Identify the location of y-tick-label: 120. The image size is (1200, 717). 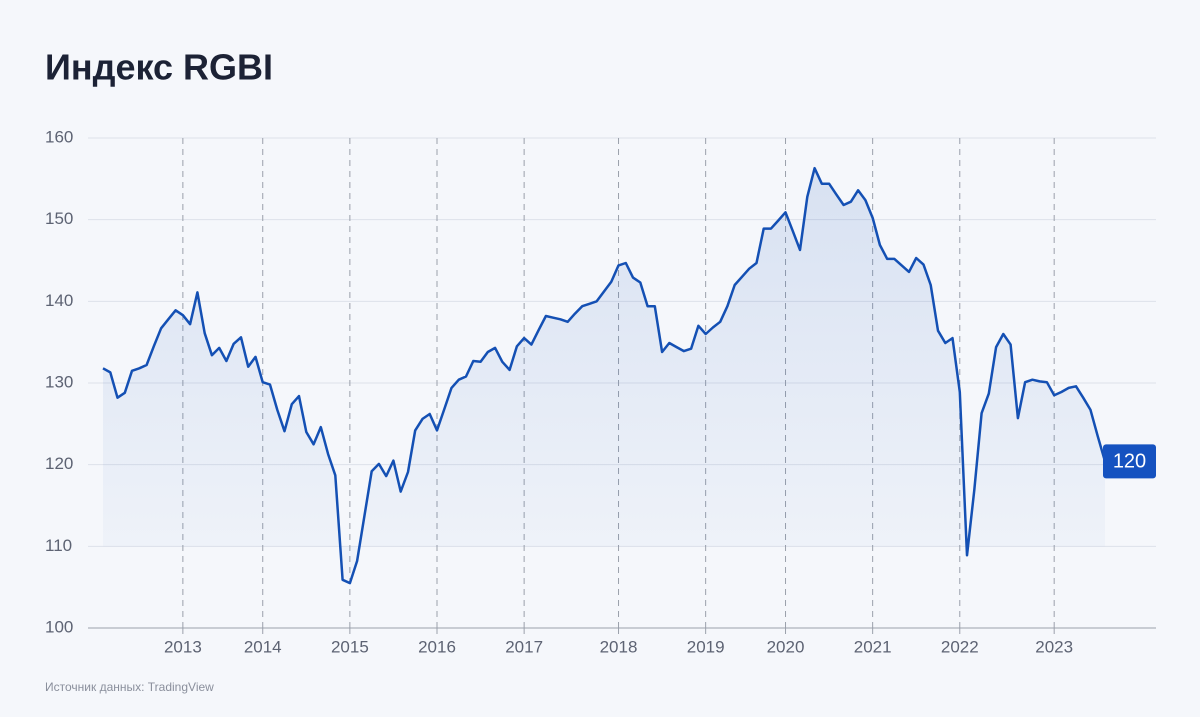
(59, 463).